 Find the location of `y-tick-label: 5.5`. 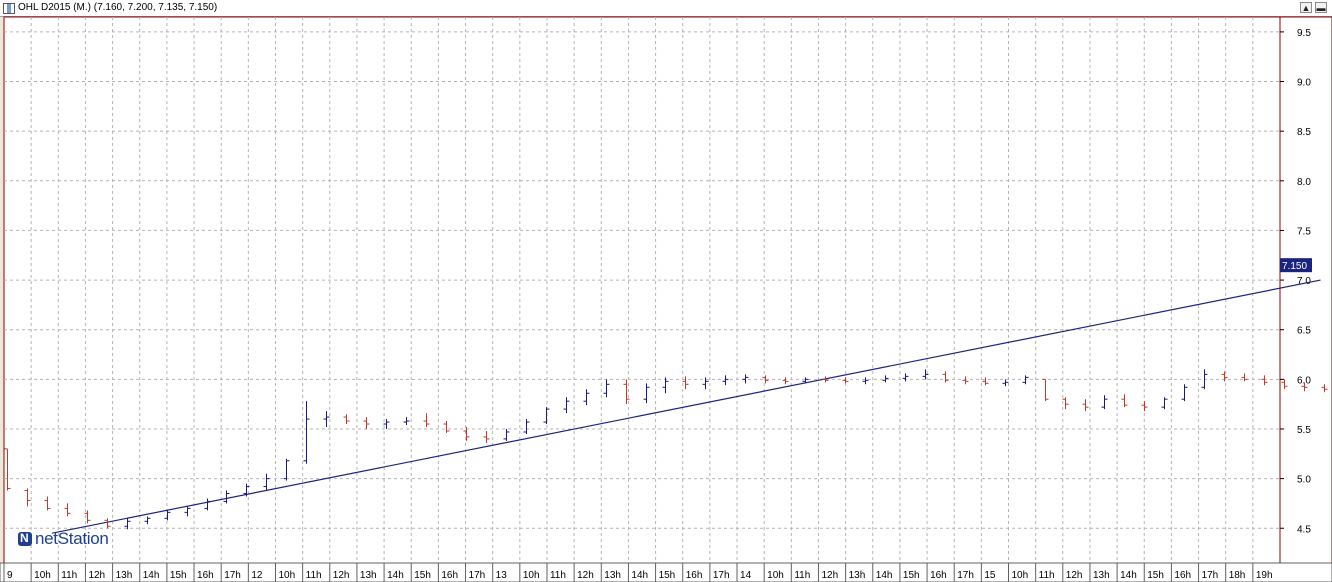

y-tick-label: 5.5 is located at coordinates (1304, 430).